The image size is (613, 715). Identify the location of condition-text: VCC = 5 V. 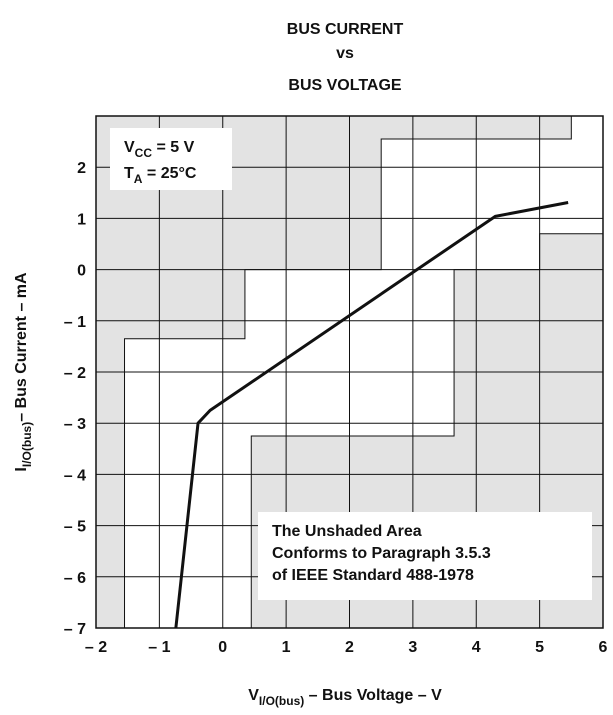
(159, 149).